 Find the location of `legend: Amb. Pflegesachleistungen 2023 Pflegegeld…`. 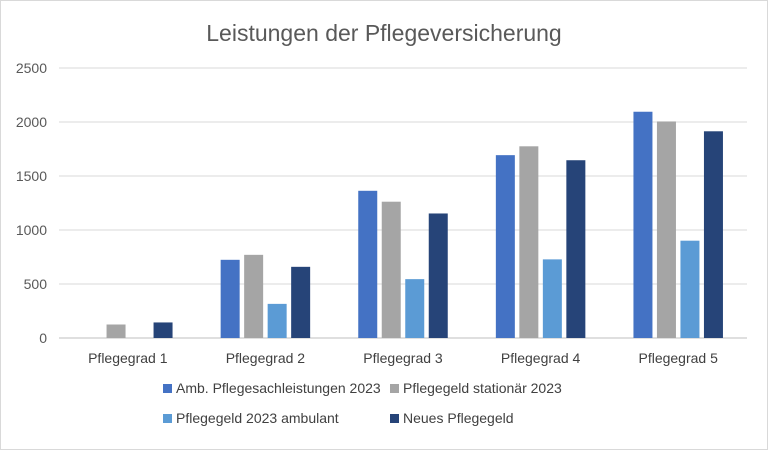

legend: Amb. Pflegesachleistungen 2023 Pflegegeld… is located at coordinates (362, 403).